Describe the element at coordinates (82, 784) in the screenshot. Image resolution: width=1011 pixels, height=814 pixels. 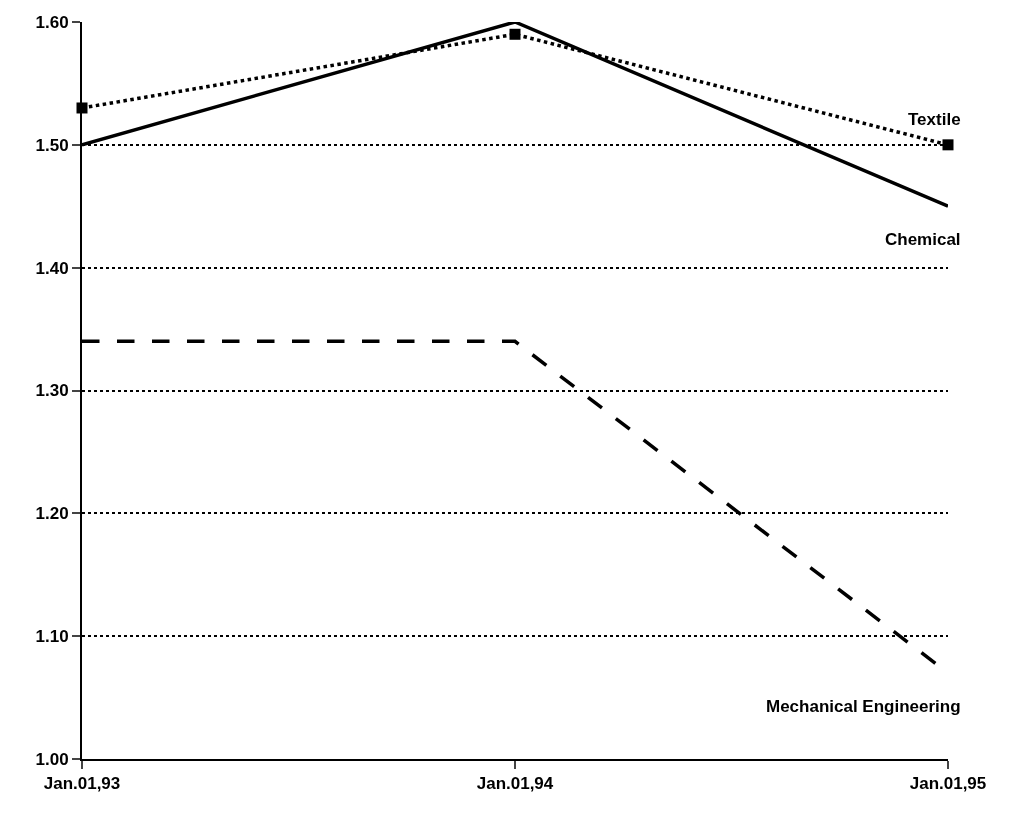
I see `x-tick-label: Jan.01,93` at that location.